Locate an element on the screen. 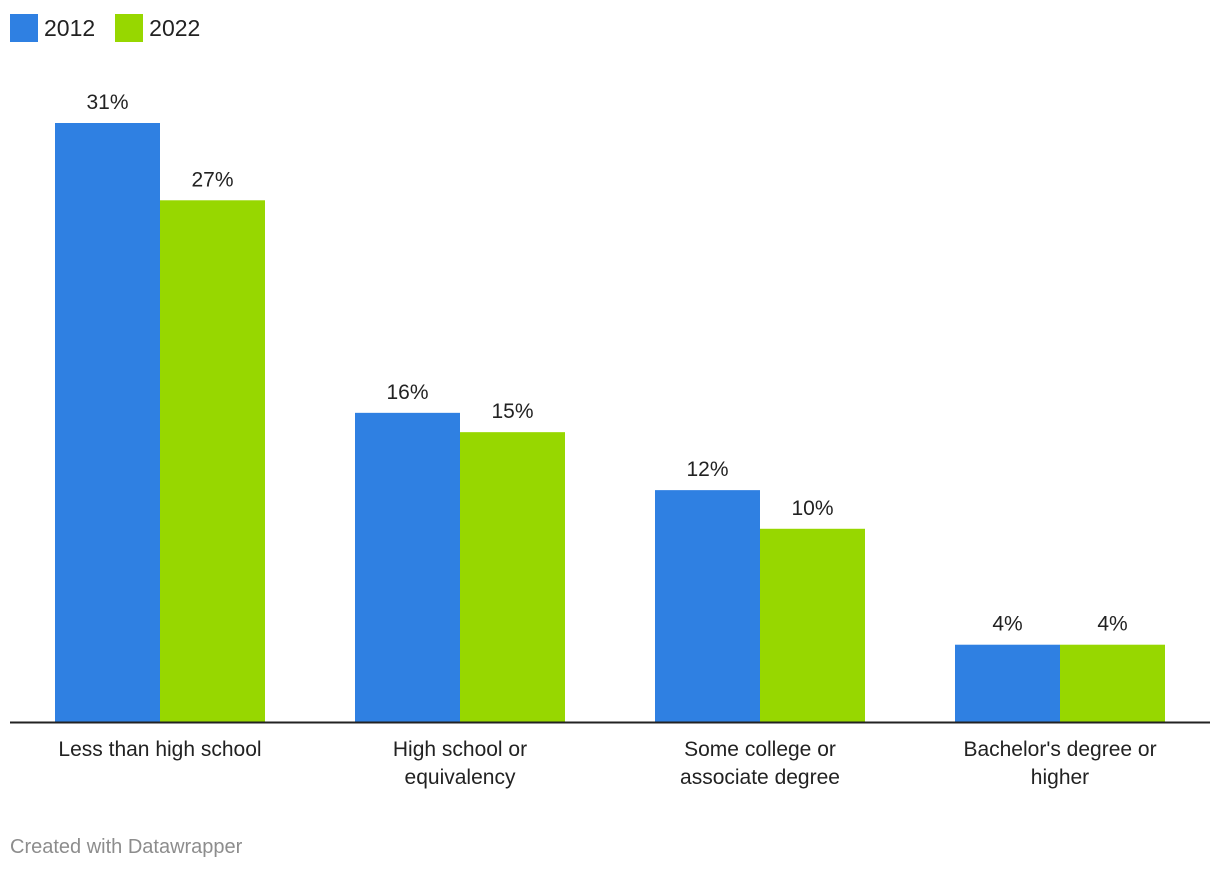 The image size is (1220, 872). data-label-2022-high-school-or-equivalency: 15% is located at coordinates (512, 411).